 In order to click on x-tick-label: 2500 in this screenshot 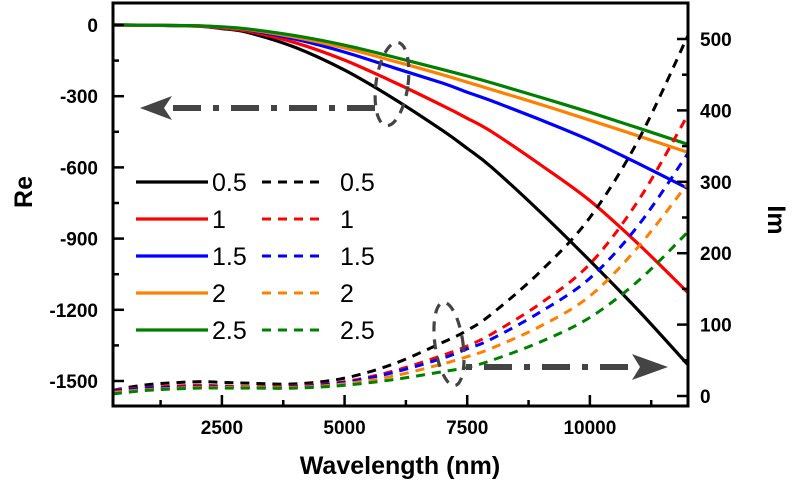, I will do `click(222, 428)`.